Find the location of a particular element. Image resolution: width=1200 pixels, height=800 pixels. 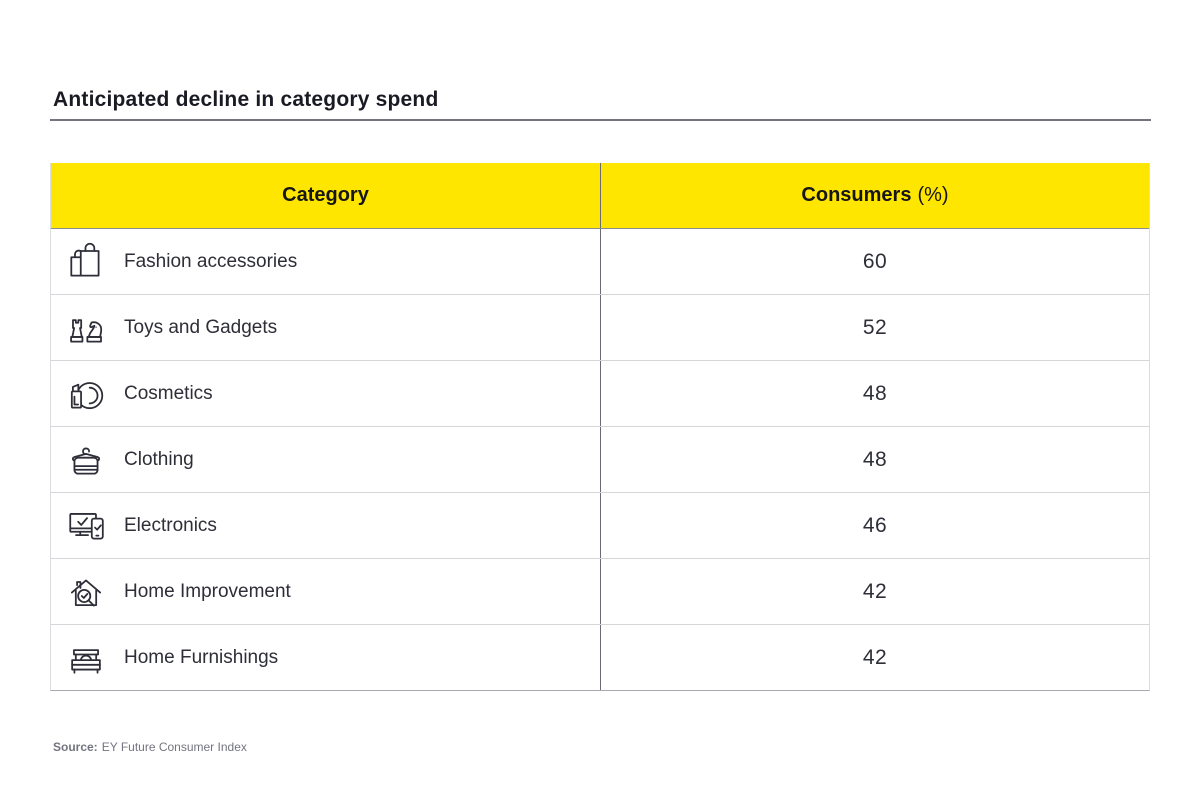

source-label: Source: is located at coordinates (75, 747).